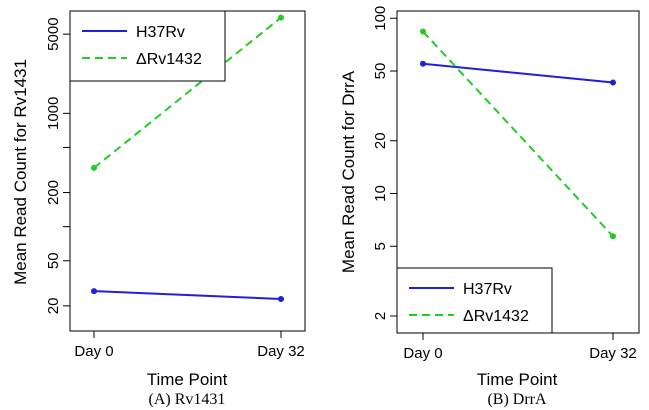 The width and height of the screenshot is (649, 410). Describe the element at coordinates (53, 113) in the screenshot. I see `y-tick-label: 1000` at that location.